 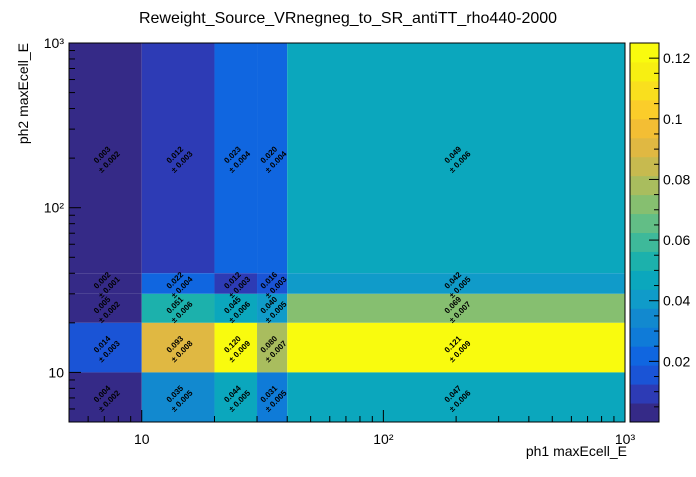 What do you see at coordinates (62, 229) in the screenshot?
I see `y-axis: 10 10² 10³` at bounding box center [62, 229].